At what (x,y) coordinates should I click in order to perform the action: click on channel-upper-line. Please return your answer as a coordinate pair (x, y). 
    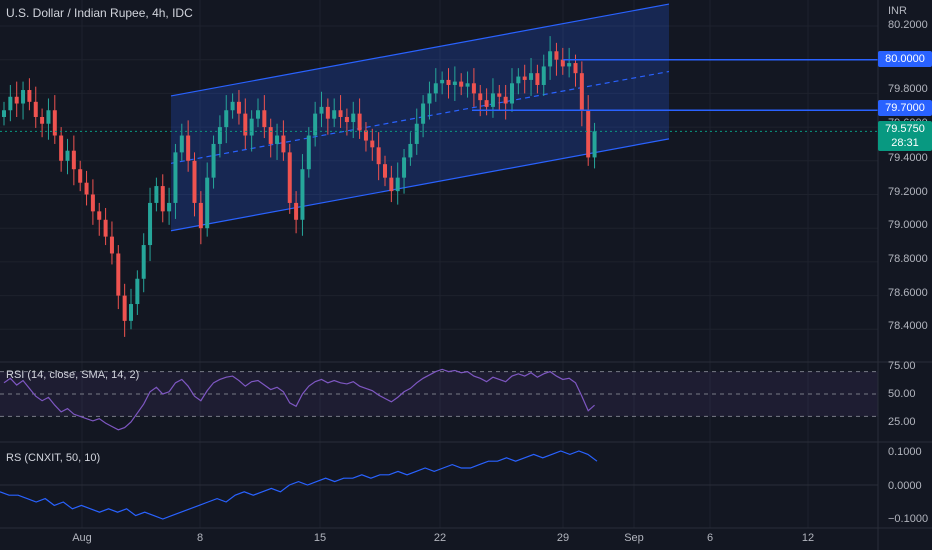
    Looking at the image, I should click on (420, 50).